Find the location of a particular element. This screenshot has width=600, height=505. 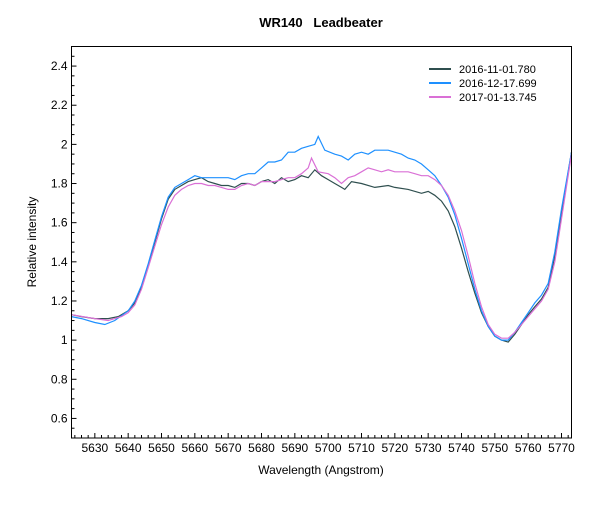

legend-label: 2017-01-13.745 is located at coordinates (498, 98).